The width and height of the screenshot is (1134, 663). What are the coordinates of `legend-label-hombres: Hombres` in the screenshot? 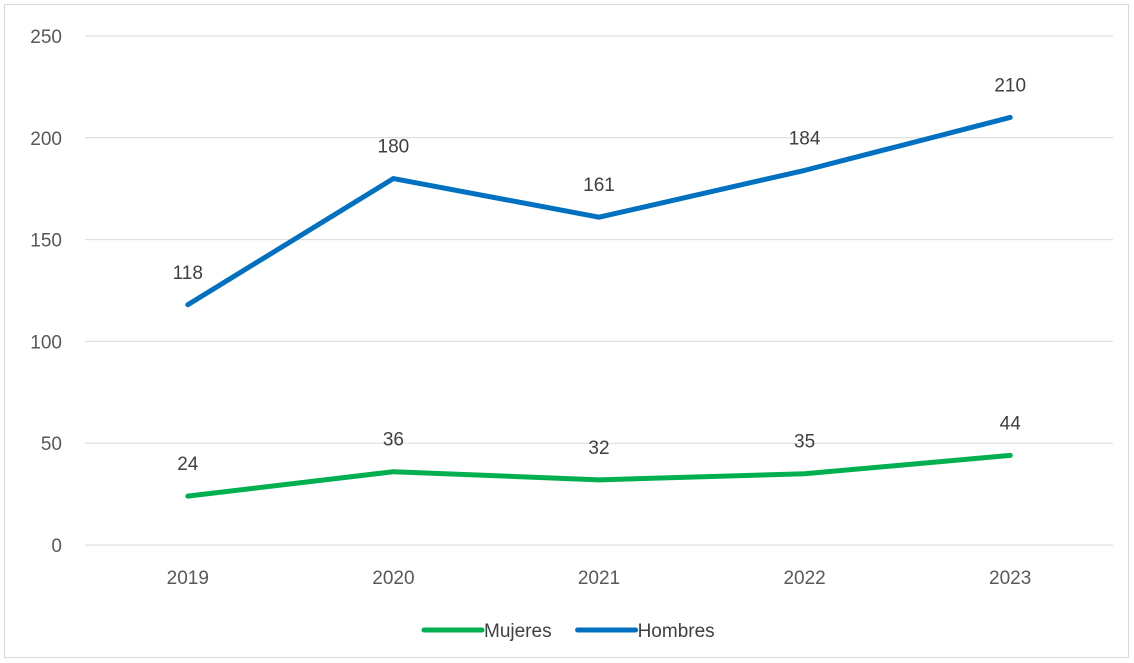 It's located at (676, 631).